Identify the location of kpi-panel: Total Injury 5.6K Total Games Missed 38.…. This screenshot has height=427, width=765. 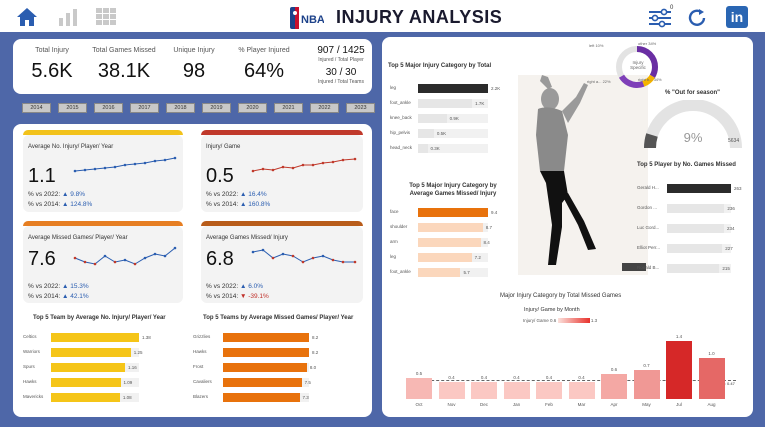
(192, 66).